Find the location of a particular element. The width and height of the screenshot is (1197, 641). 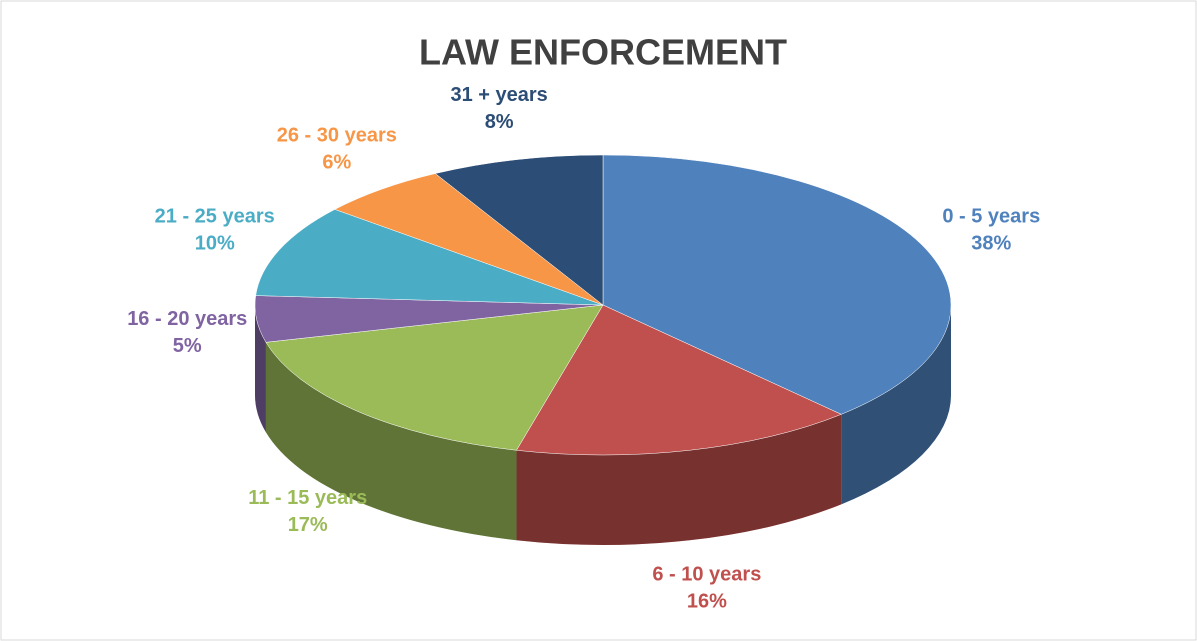

data-label-value: 38% is located at coordinates (991, 244).